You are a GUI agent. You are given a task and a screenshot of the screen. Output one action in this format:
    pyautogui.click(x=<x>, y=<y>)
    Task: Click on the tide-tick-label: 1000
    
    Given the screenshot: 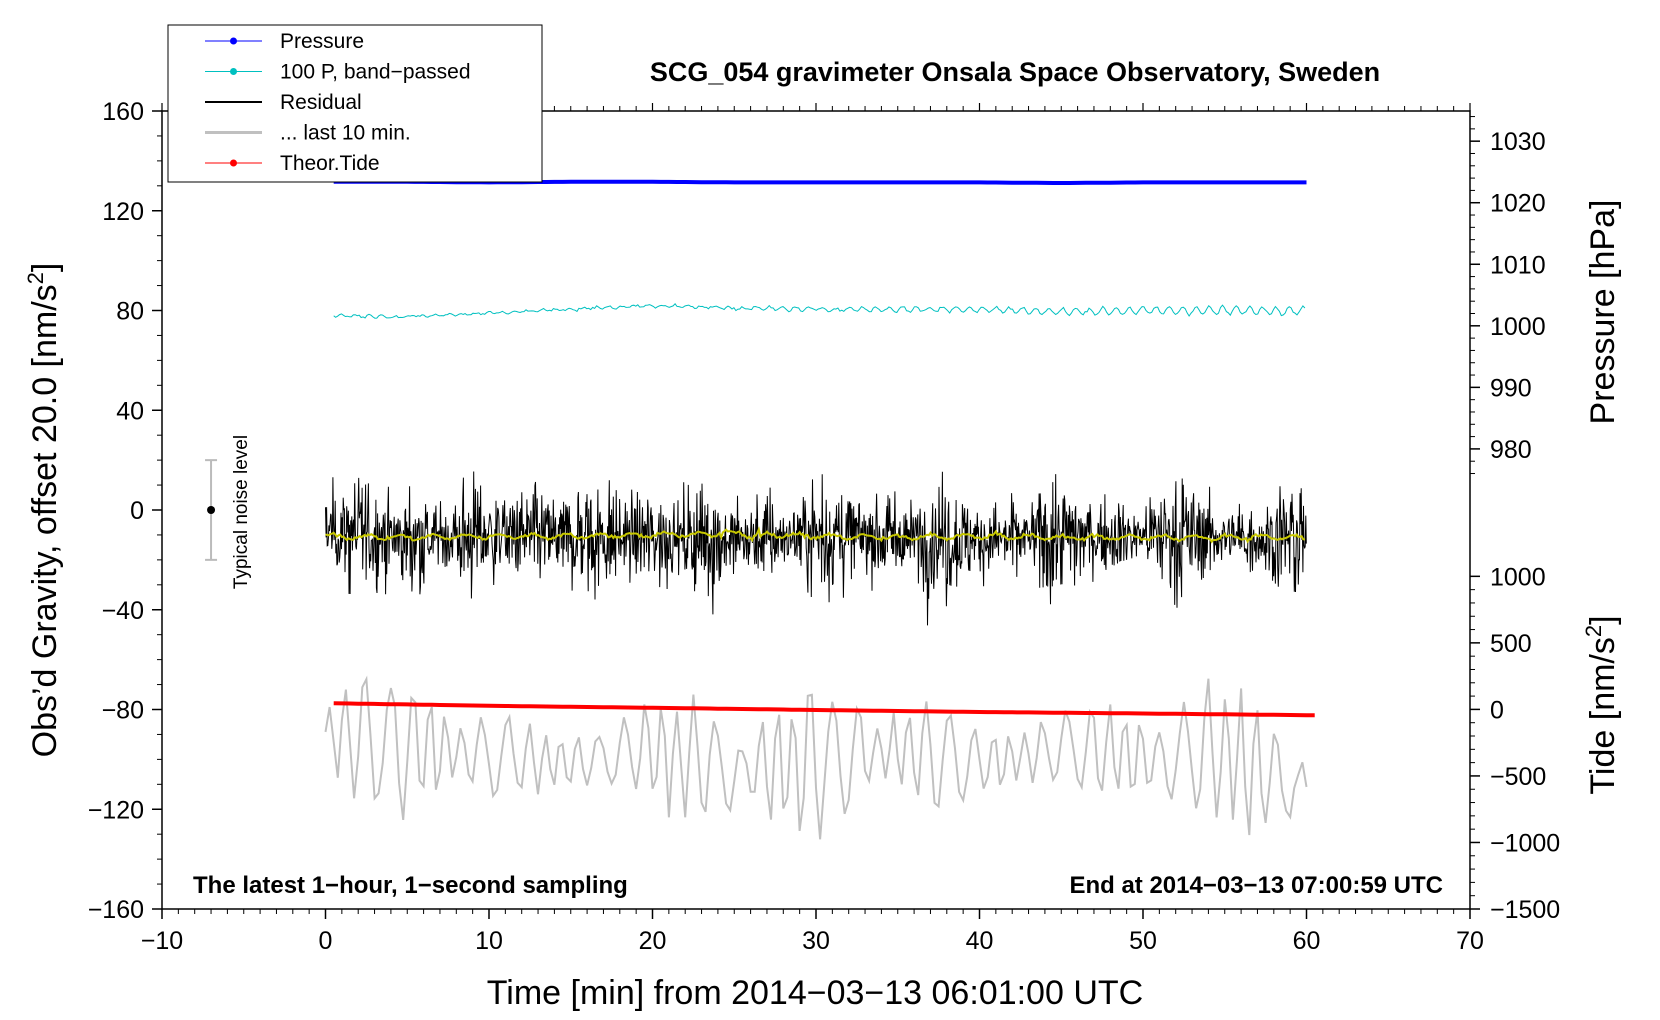 What is the action you would take?
    pyautogui.click(x=1518, y=577)
    